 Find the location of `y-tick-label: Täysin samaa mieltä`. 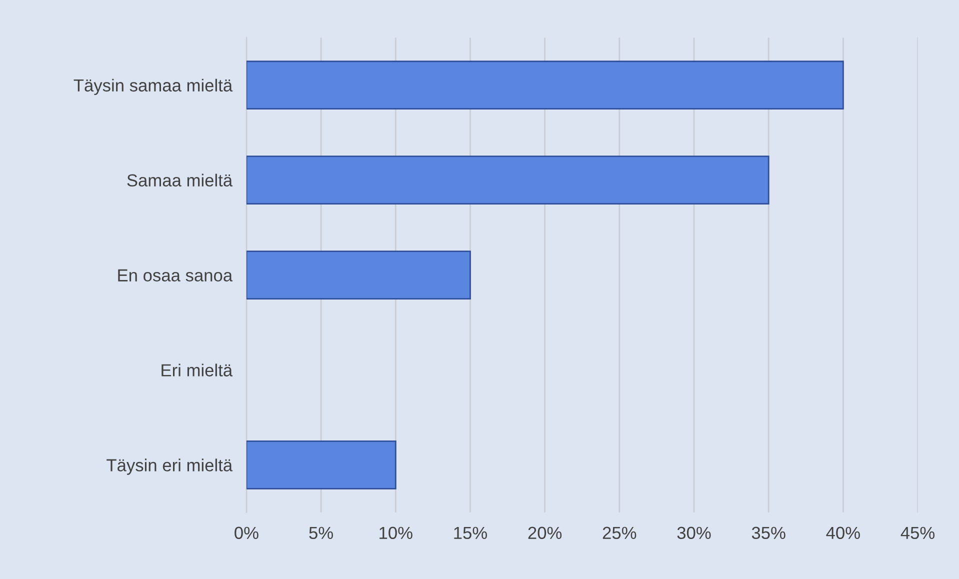

y-tick-label: Täysin samaa mieltä is located at coordinates (153, 87).